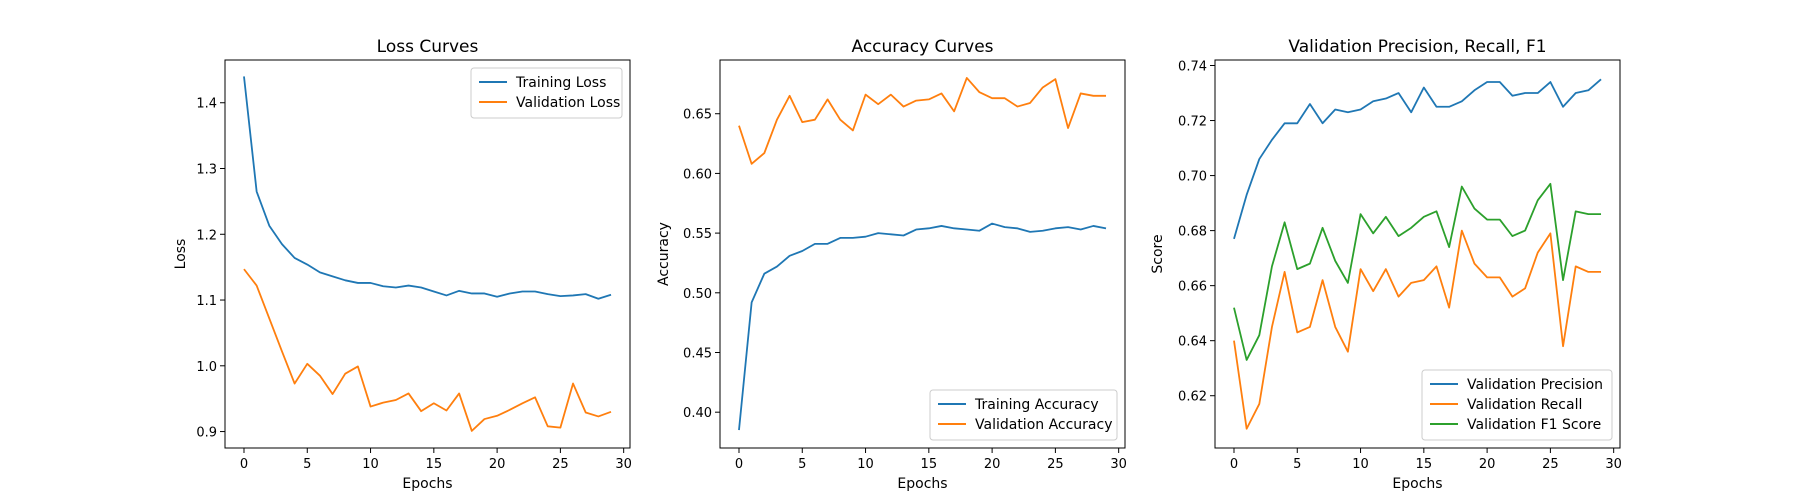 This screenshot has width=1800, height=500. What do you see at coordinates (1192, 122) in the screenshot?
I see `y-tick-label: 0.72` at bounding box center [1192, 122].